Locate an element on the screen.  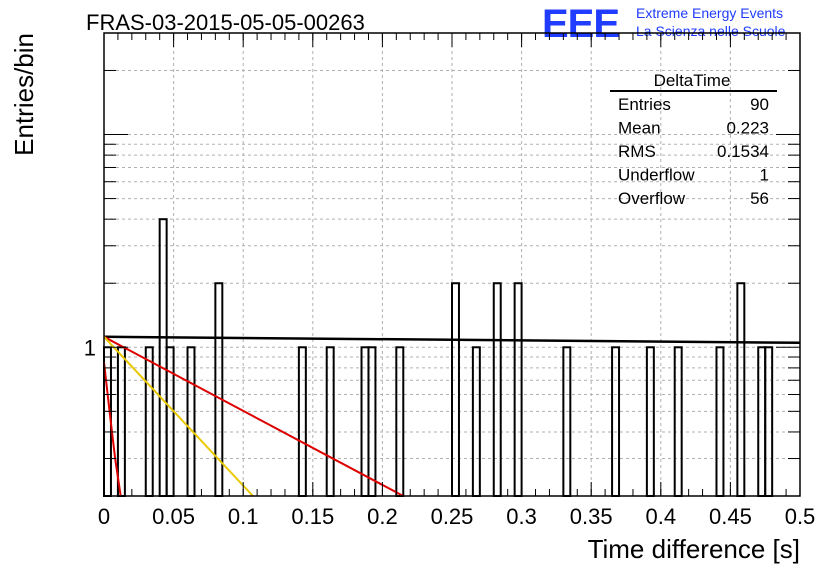
x-tick-label: 0.1 is located at coordinates (243, 516).